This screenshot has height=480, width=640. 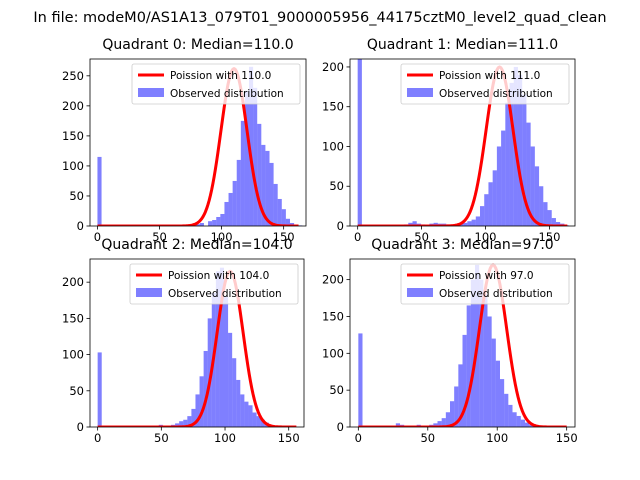 I want to click on legend-fit-label: Poission with 104.0, so click(x=218, y=276).